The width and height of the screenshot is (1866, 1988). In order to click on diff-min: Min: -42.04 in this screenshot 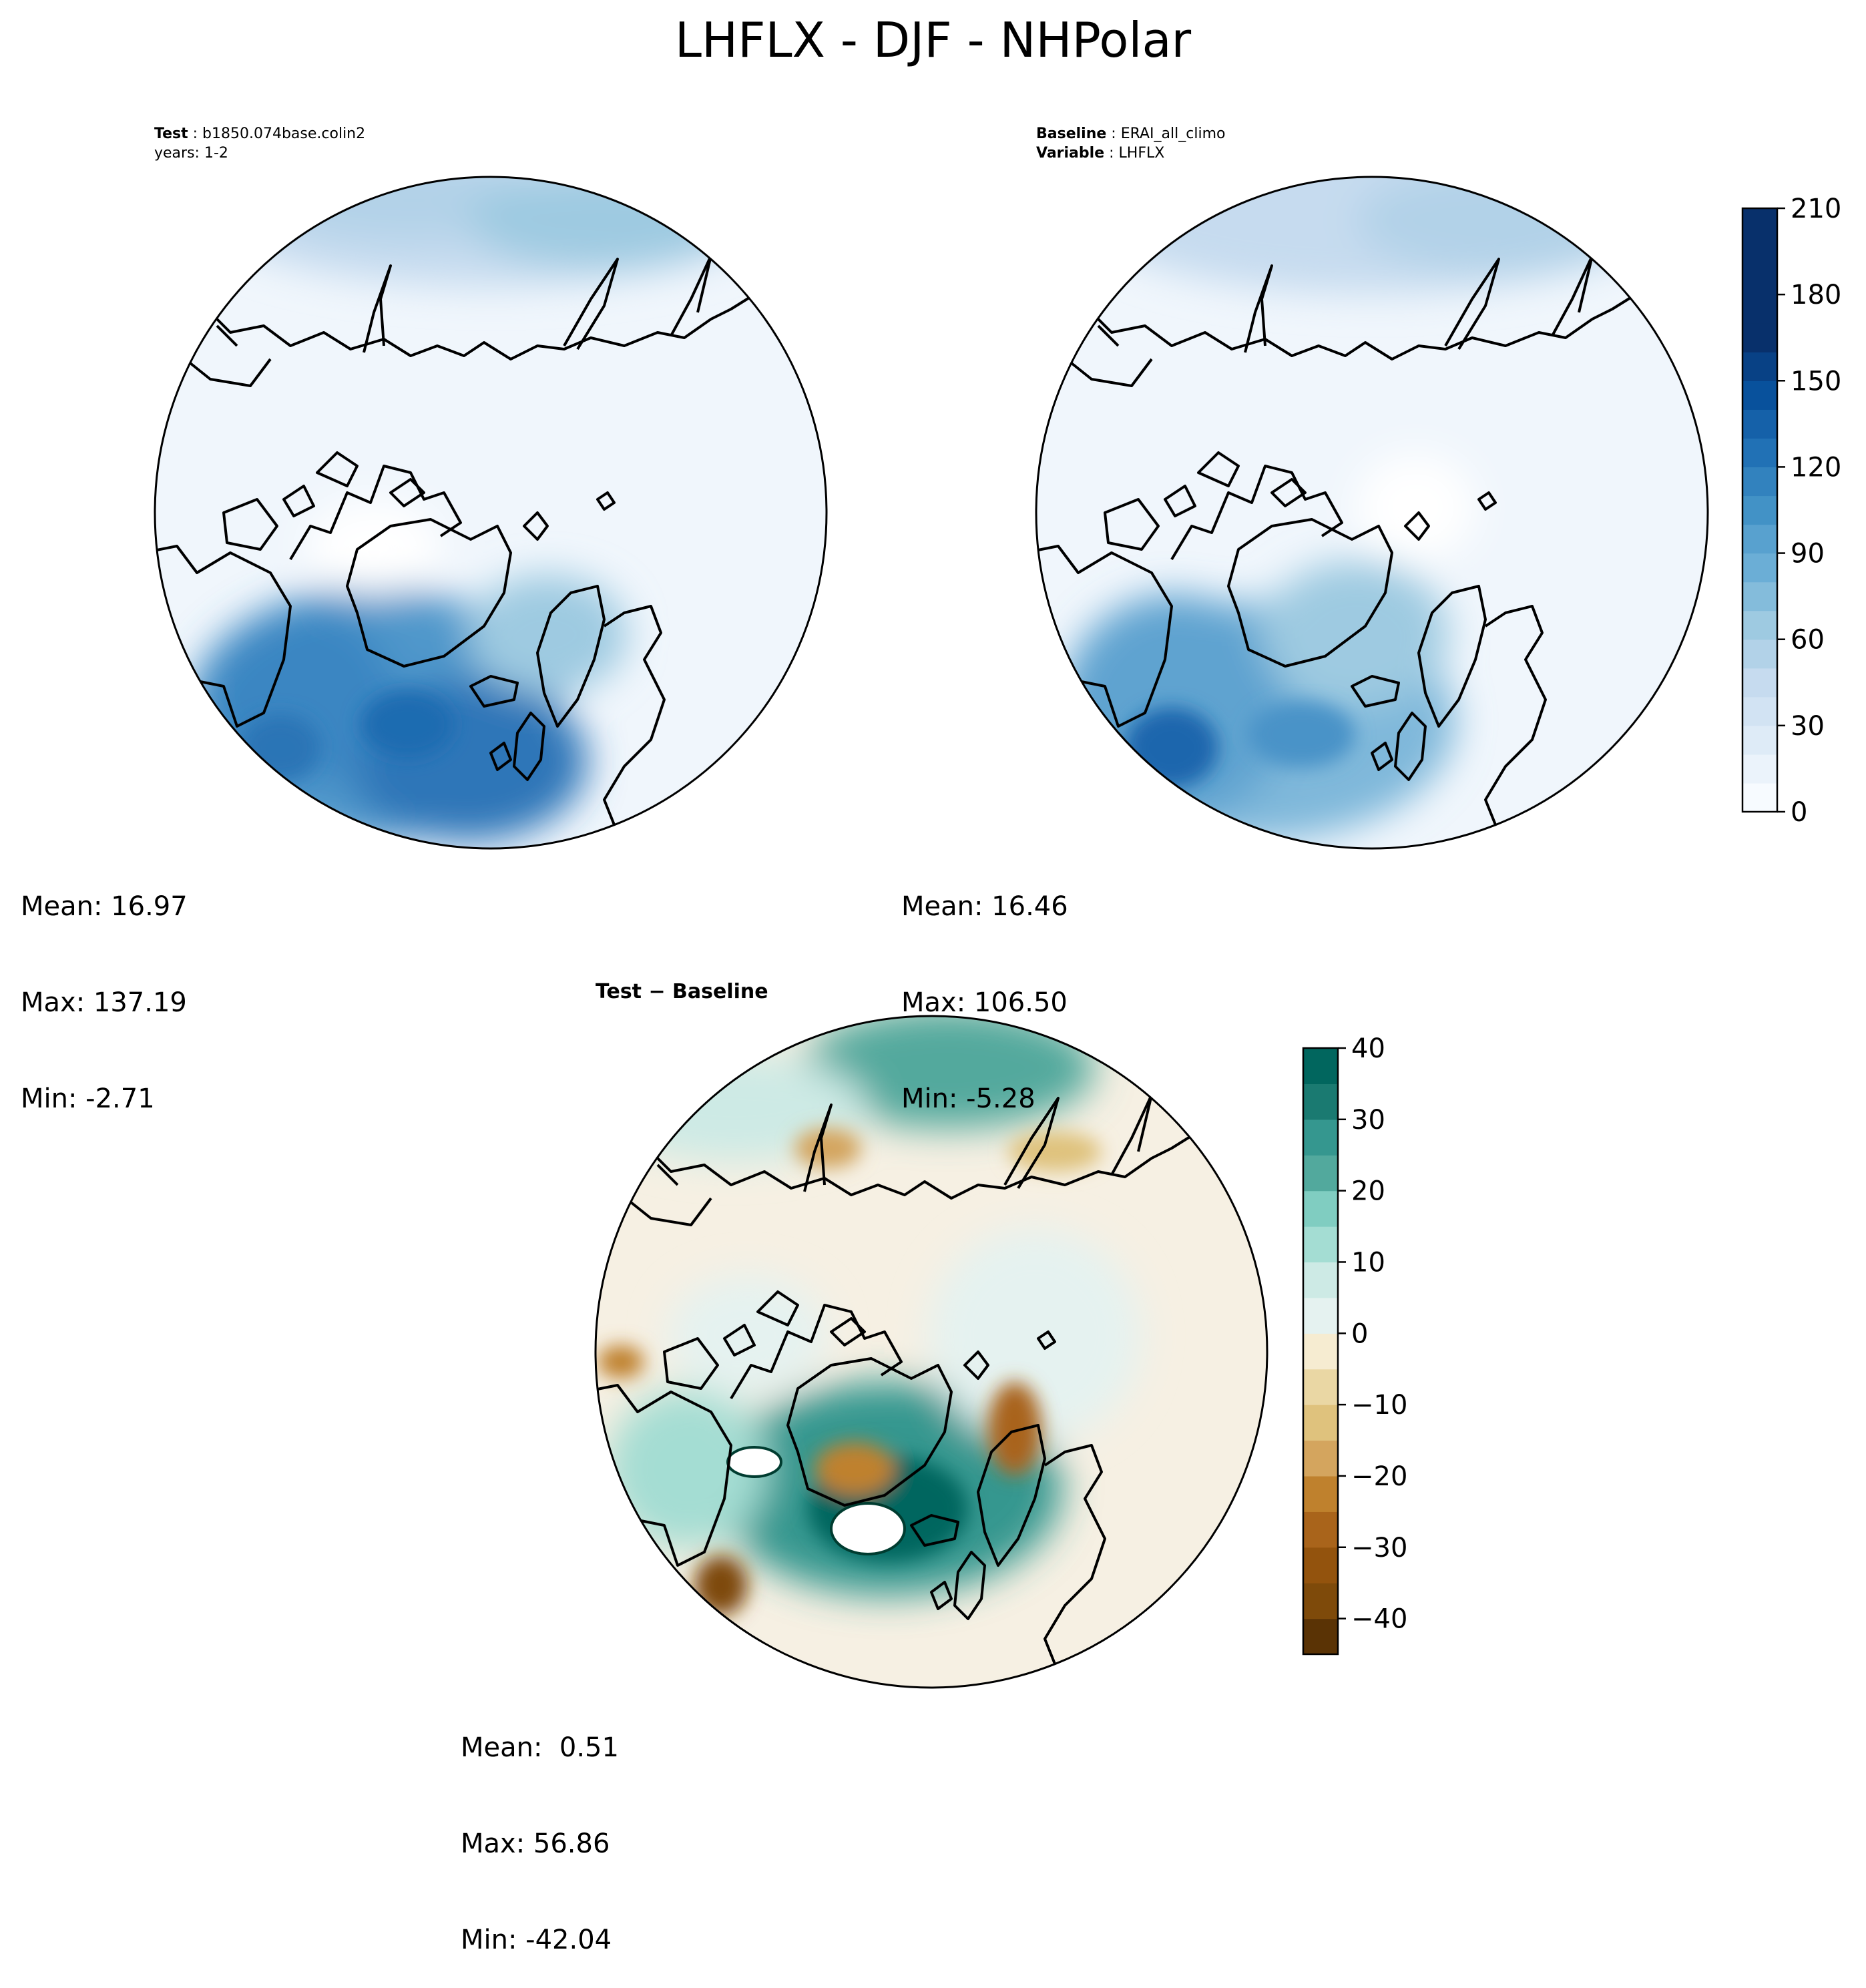, I will do `click(536, 1940)`.